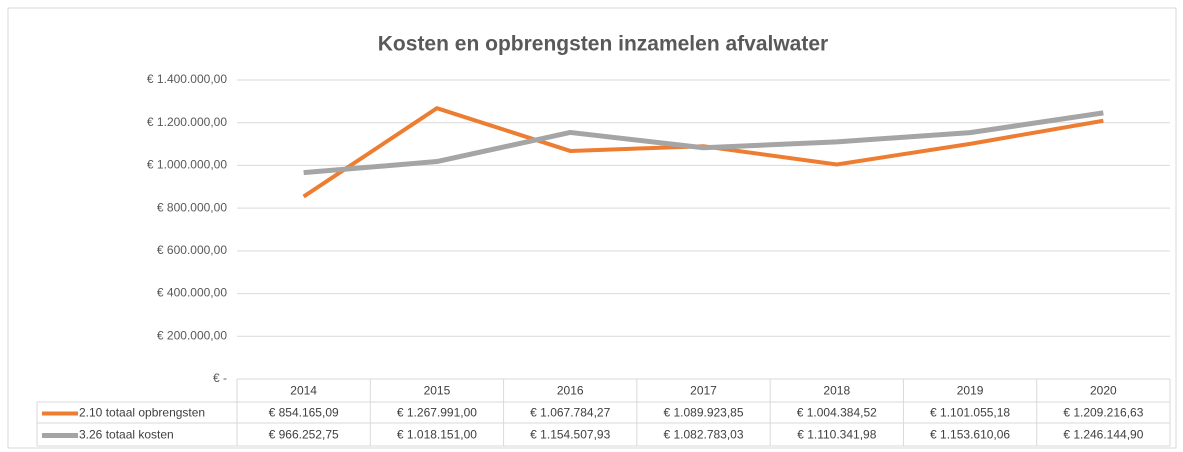 This screenshot has width=1183, height=452. I want to click on y-tick-label: € 800.000,00, so click(192, 207).